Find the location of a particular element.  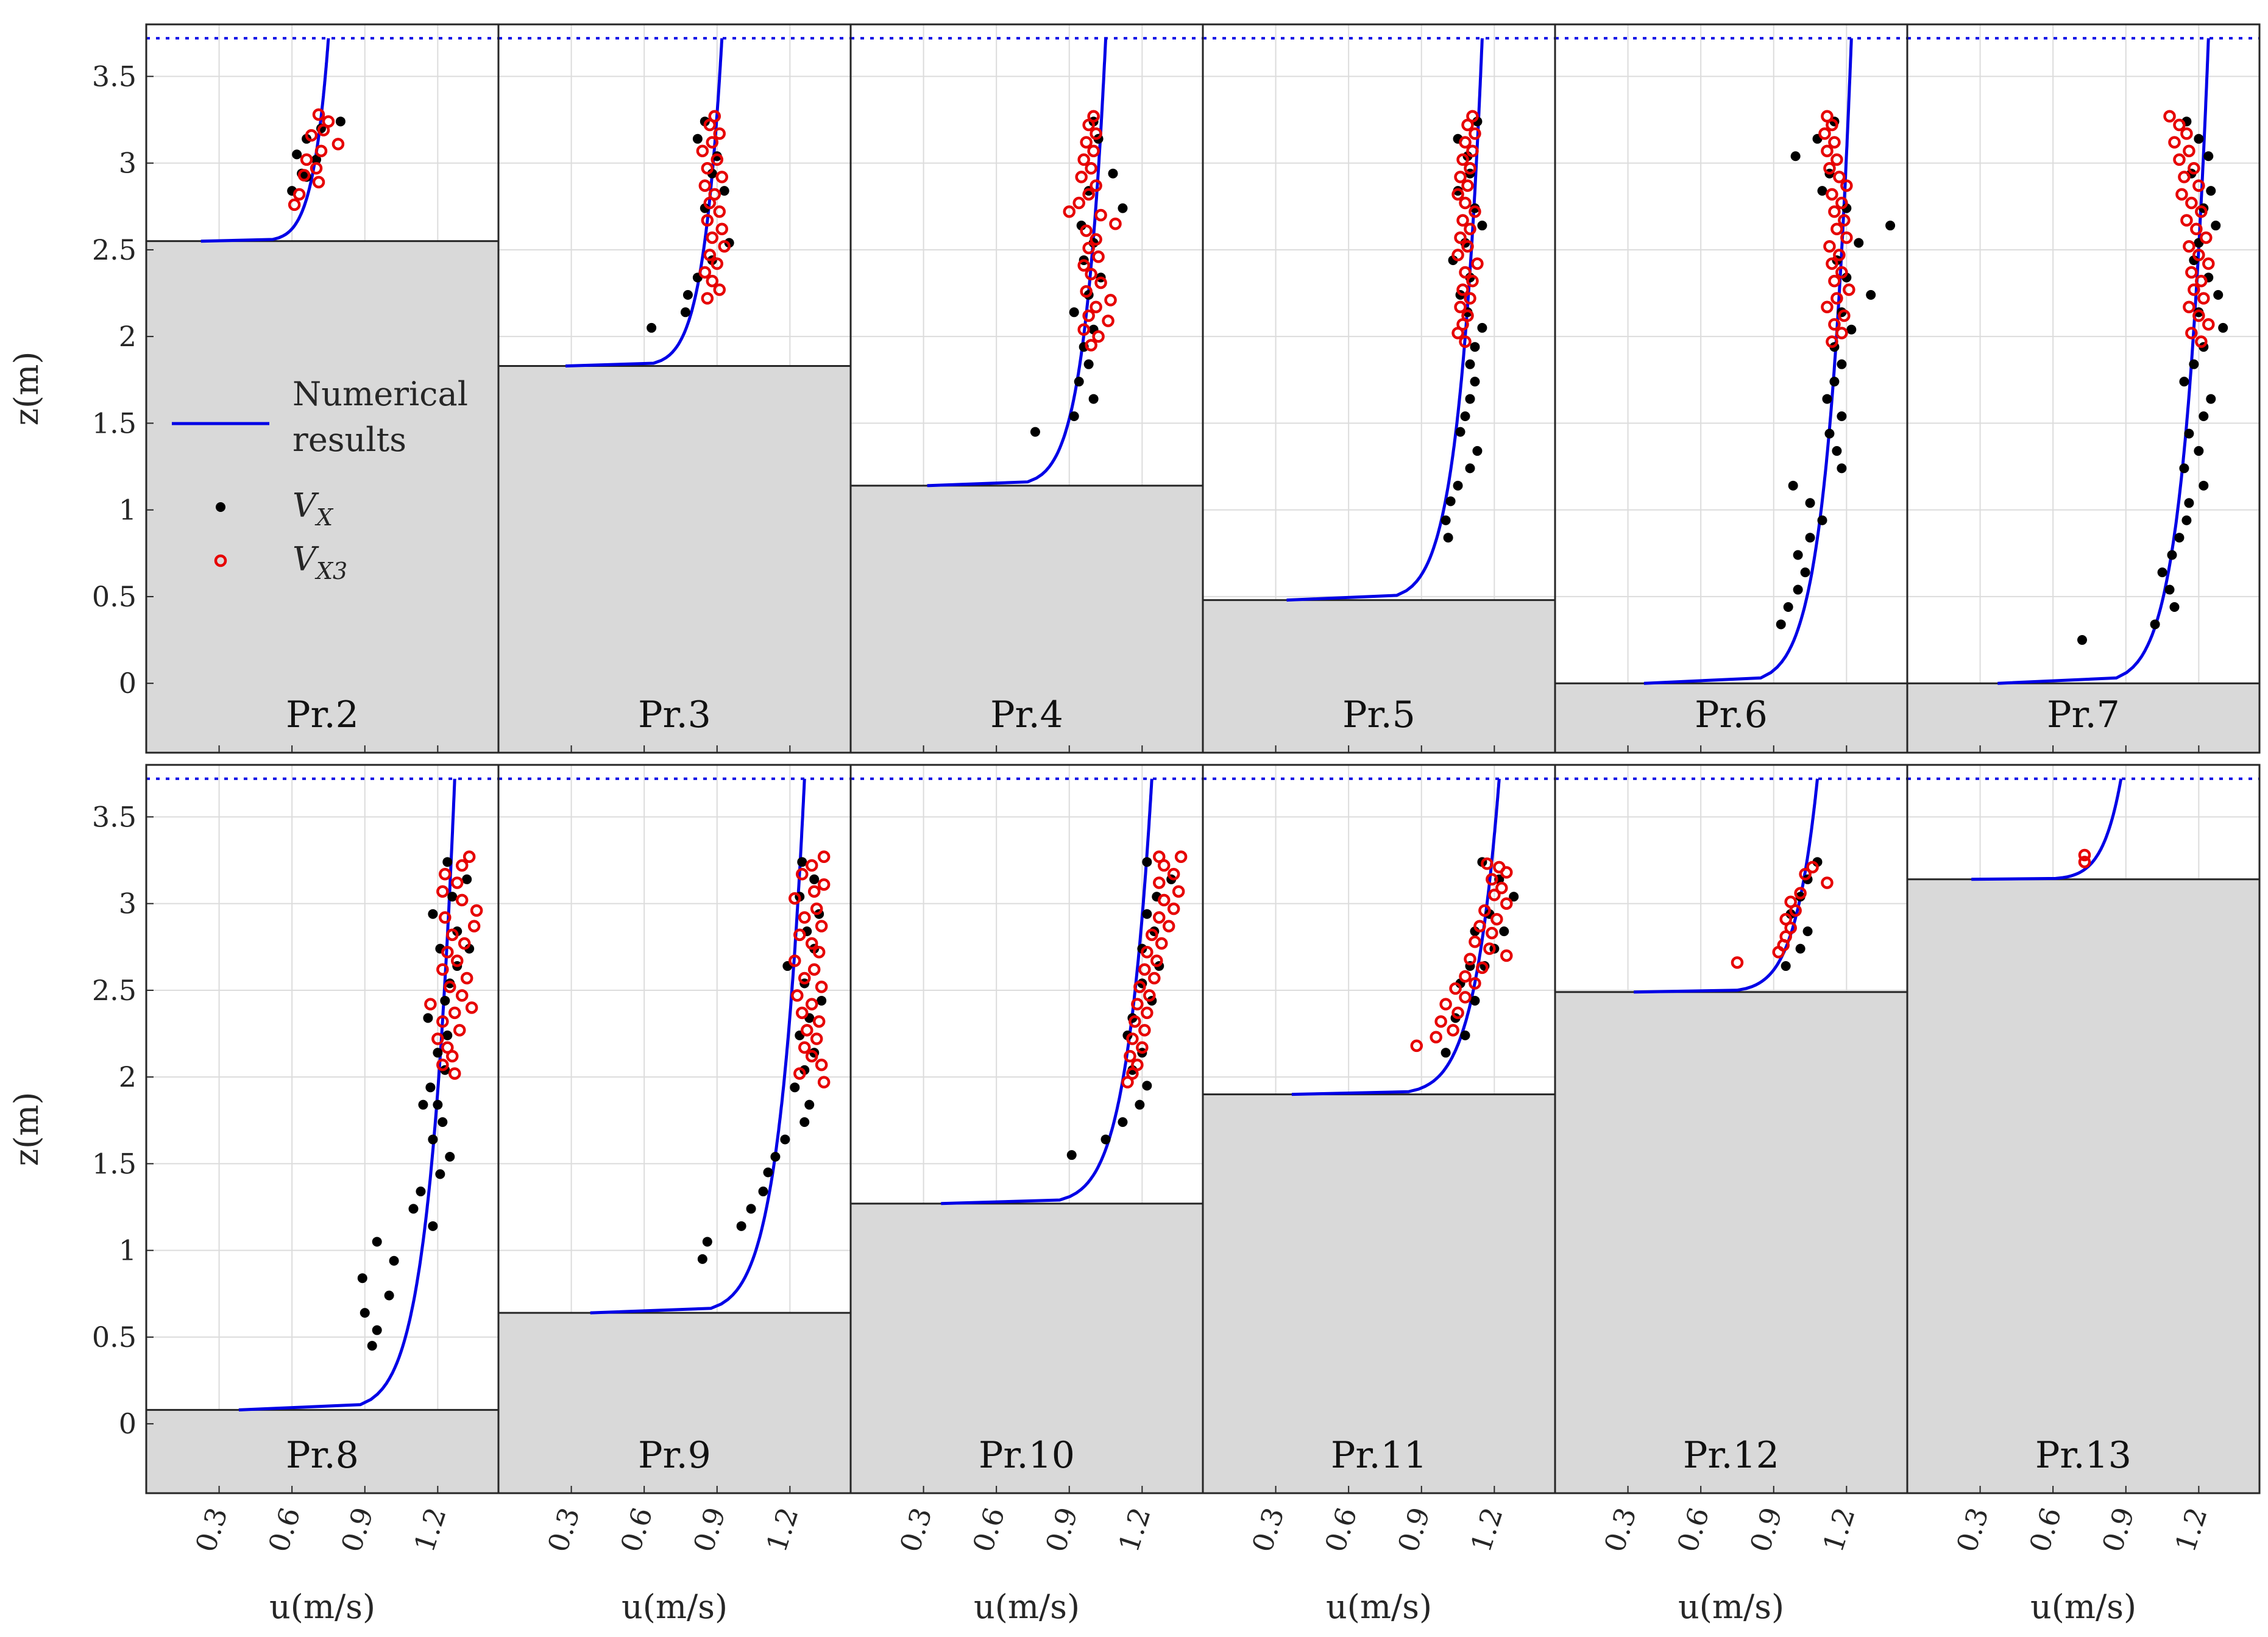

panel-frame is located at coordinates (2083, 1129).